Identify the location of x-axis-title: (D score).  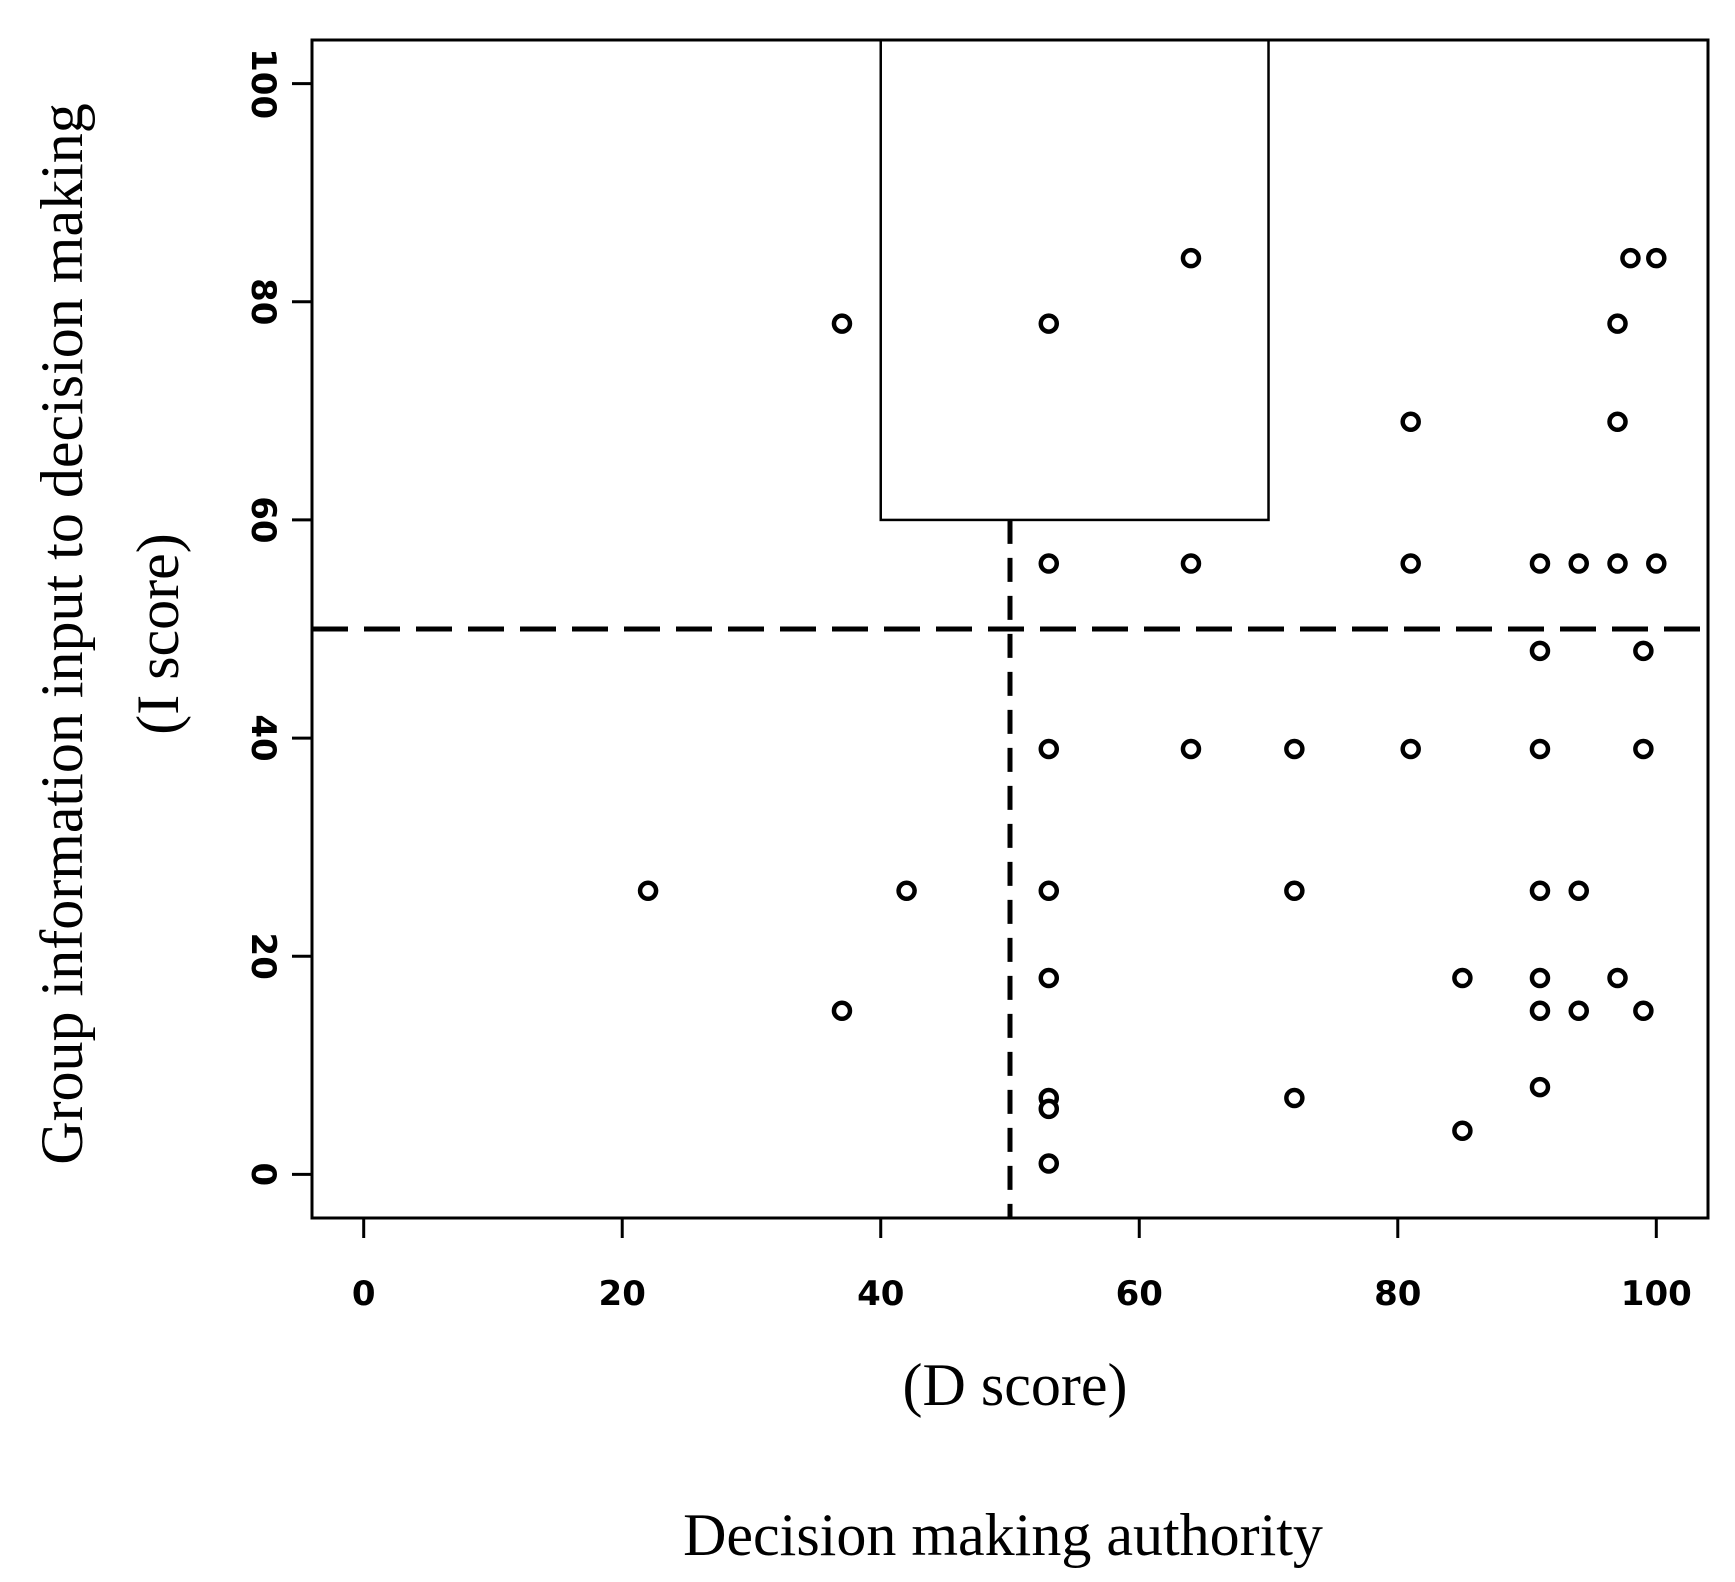
(1015, 1385).